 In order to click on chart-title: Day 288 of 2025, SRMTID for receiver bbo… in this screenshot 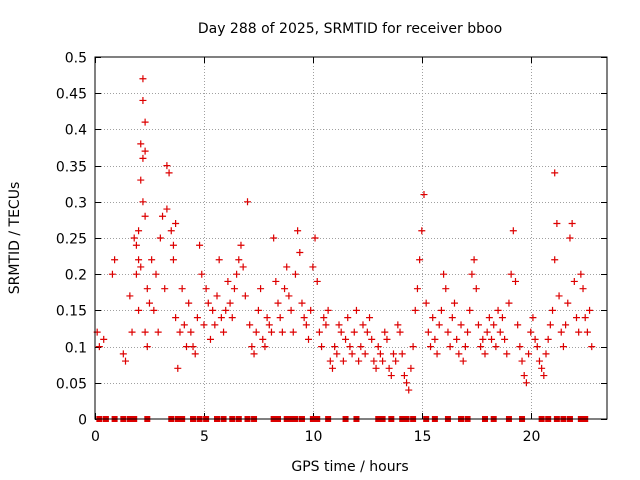, I will do `click(350, 29)`.